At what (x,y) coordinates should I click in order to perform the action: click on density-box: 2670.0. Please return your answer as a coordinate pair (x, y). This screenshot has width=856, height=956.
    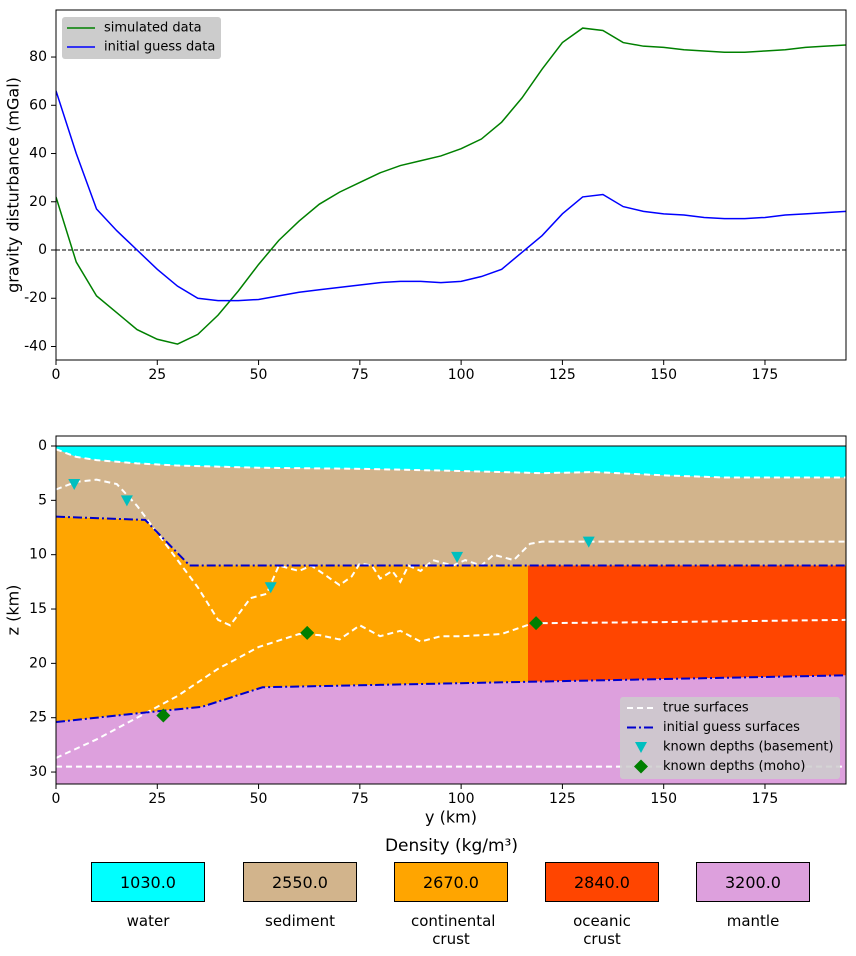
    Looking at the image, I should click on (451, 882).